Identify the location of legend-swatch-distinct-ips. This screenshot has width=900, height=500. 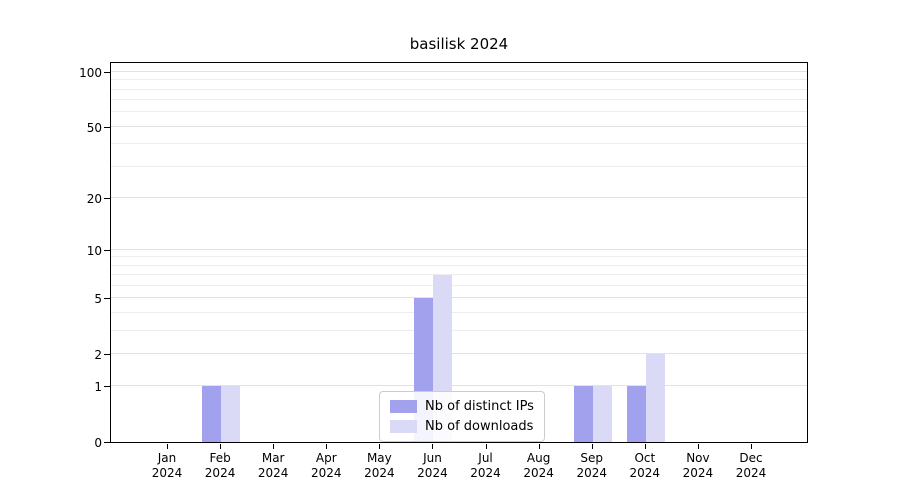
(403, 406).